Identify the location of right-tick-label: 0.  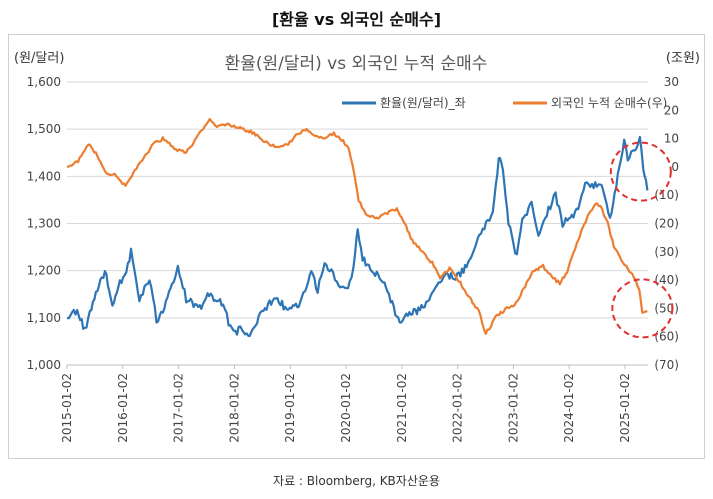
(675, 167).